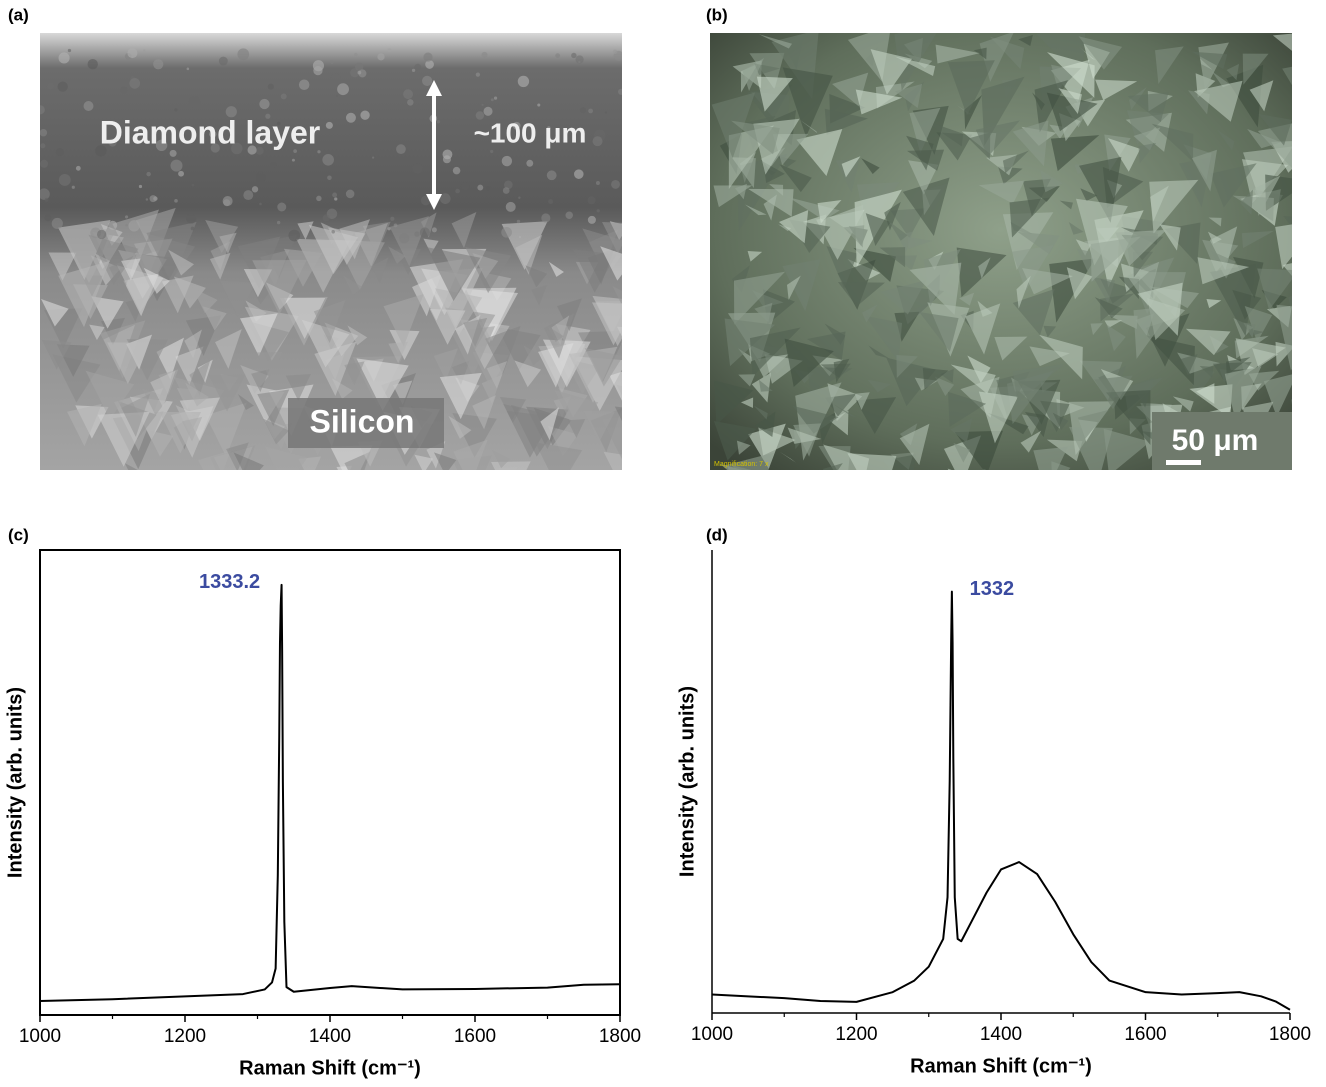 The height and width of the screenshot is (1087, 1326). I want to click on x-tick-label: 1000, so click(40, 1036).